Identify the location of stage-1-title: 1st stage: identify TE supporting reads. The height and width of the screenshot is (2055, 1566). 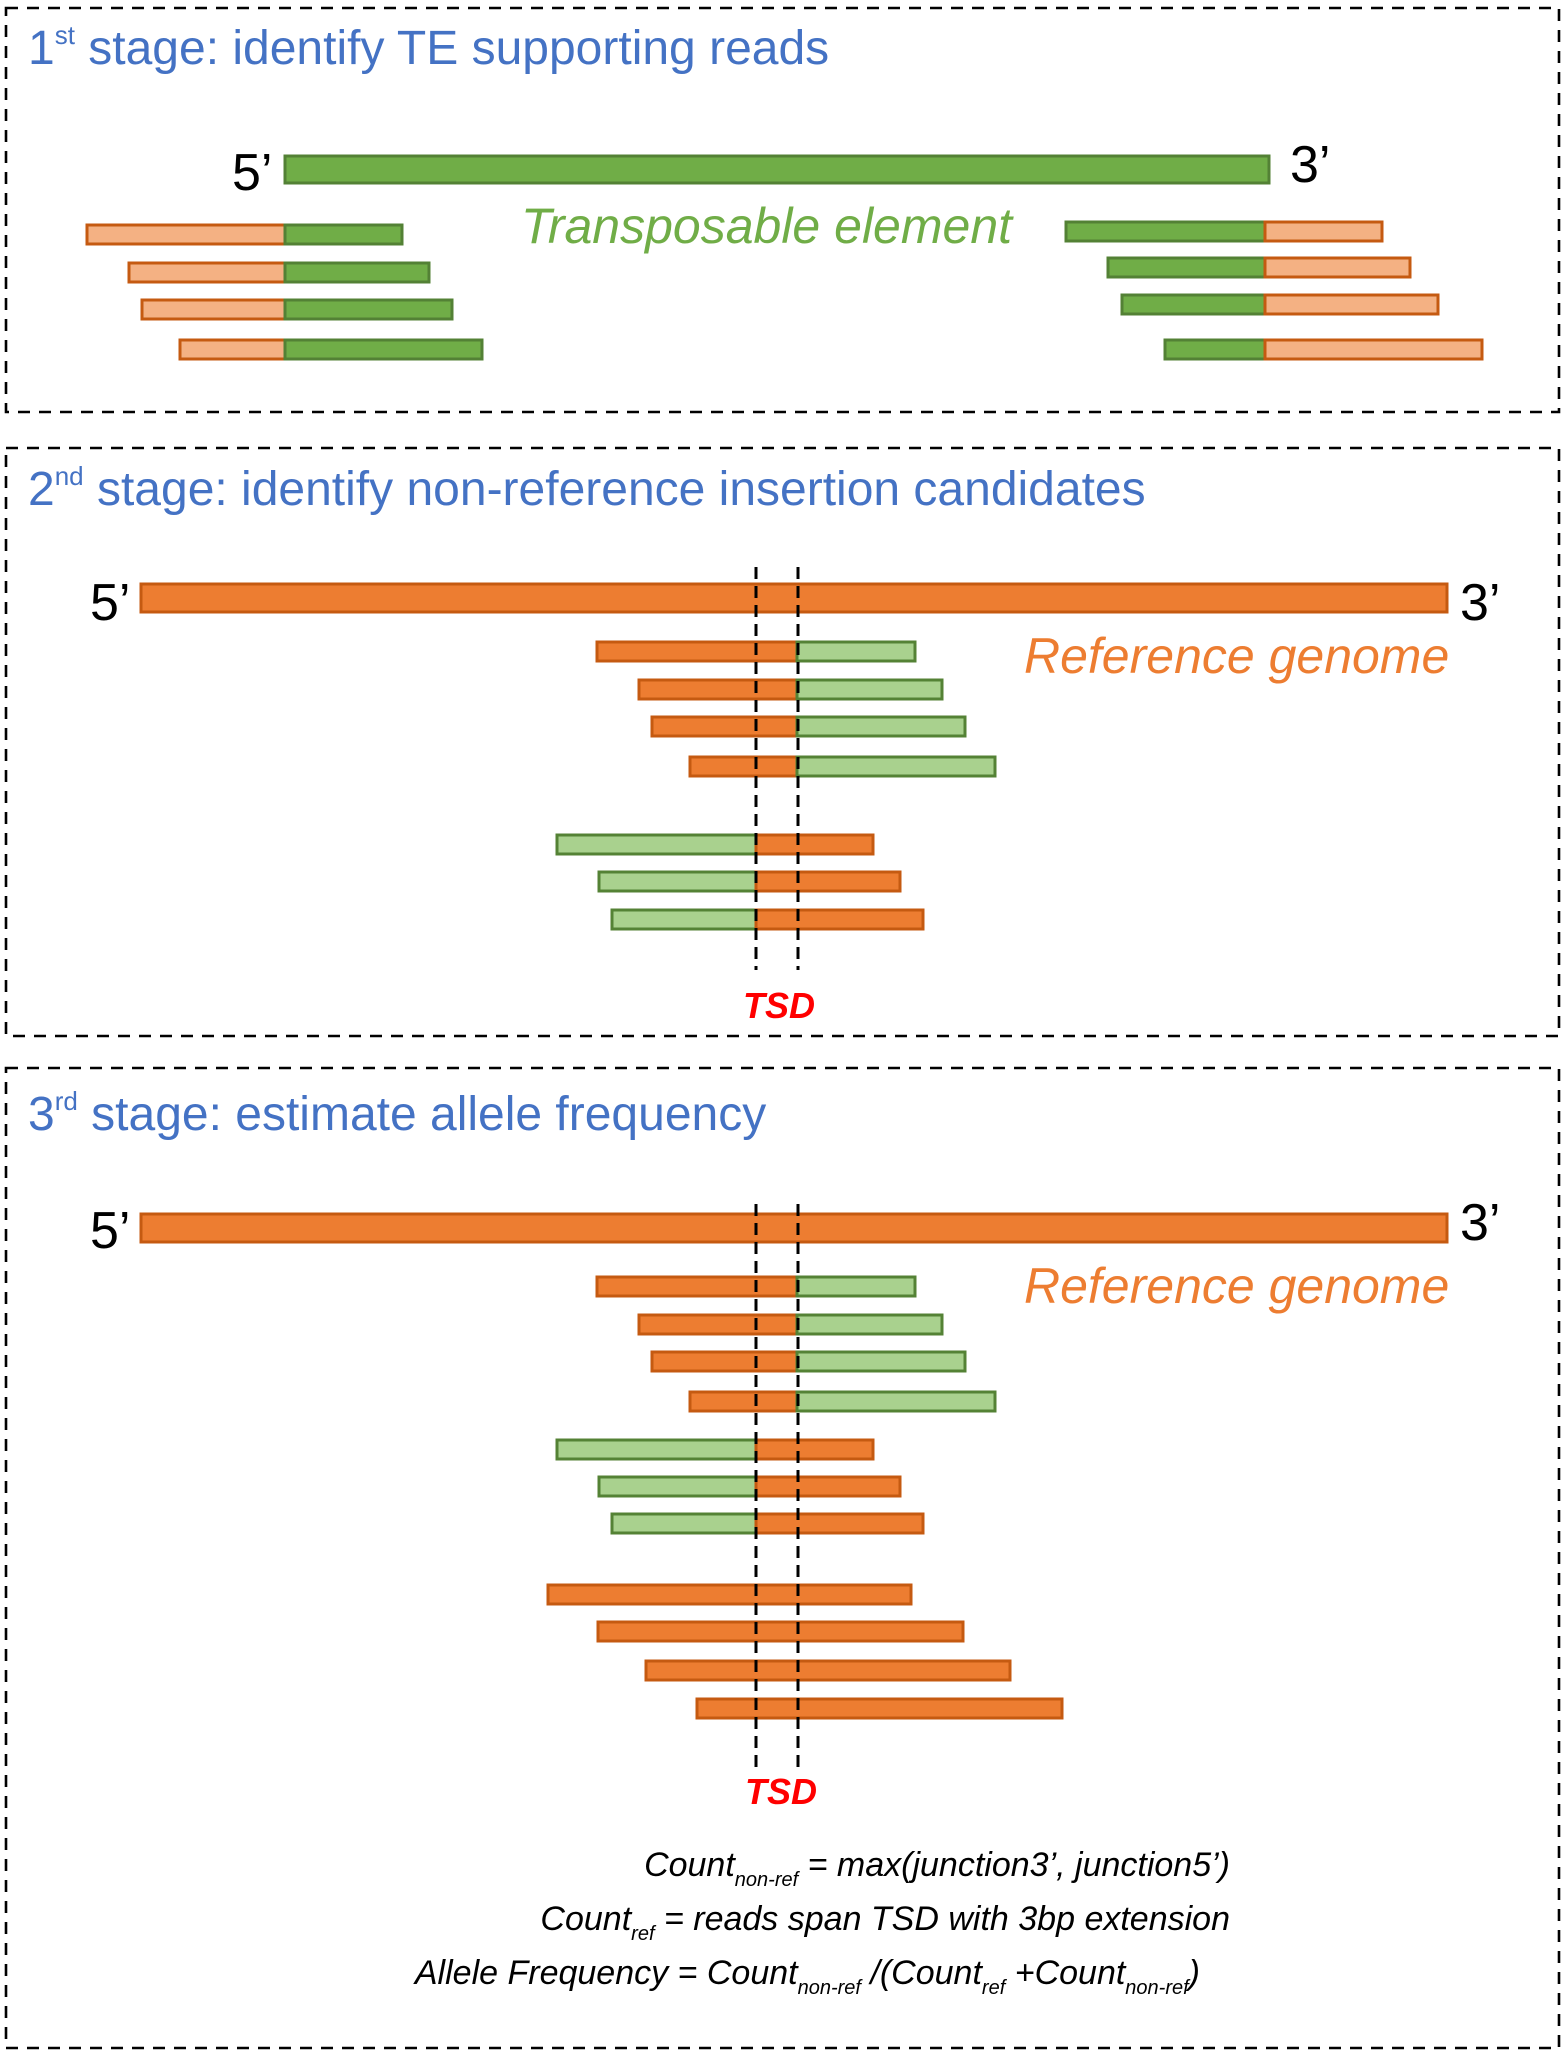
(428, 47).